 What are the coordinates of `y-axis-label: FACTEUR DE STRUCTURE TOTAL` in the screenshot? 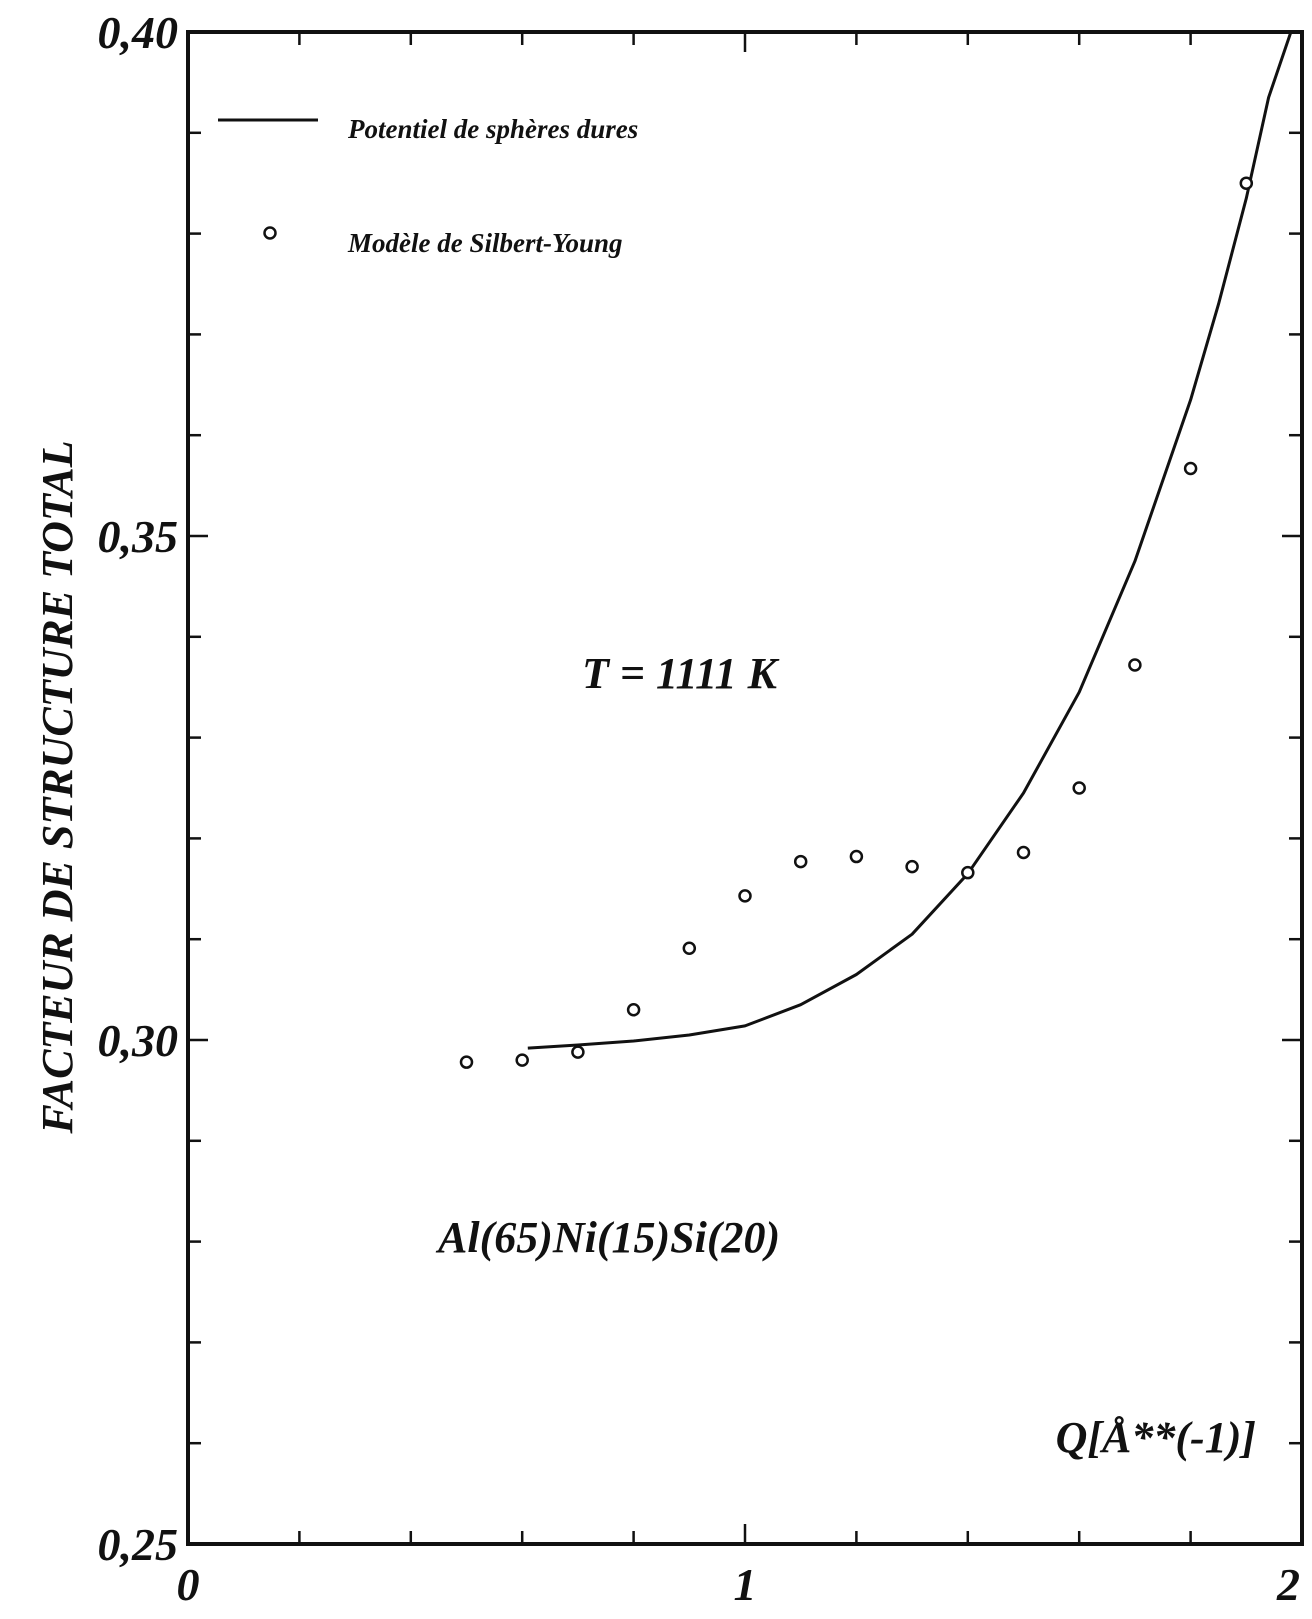 It's located at (57, 787).